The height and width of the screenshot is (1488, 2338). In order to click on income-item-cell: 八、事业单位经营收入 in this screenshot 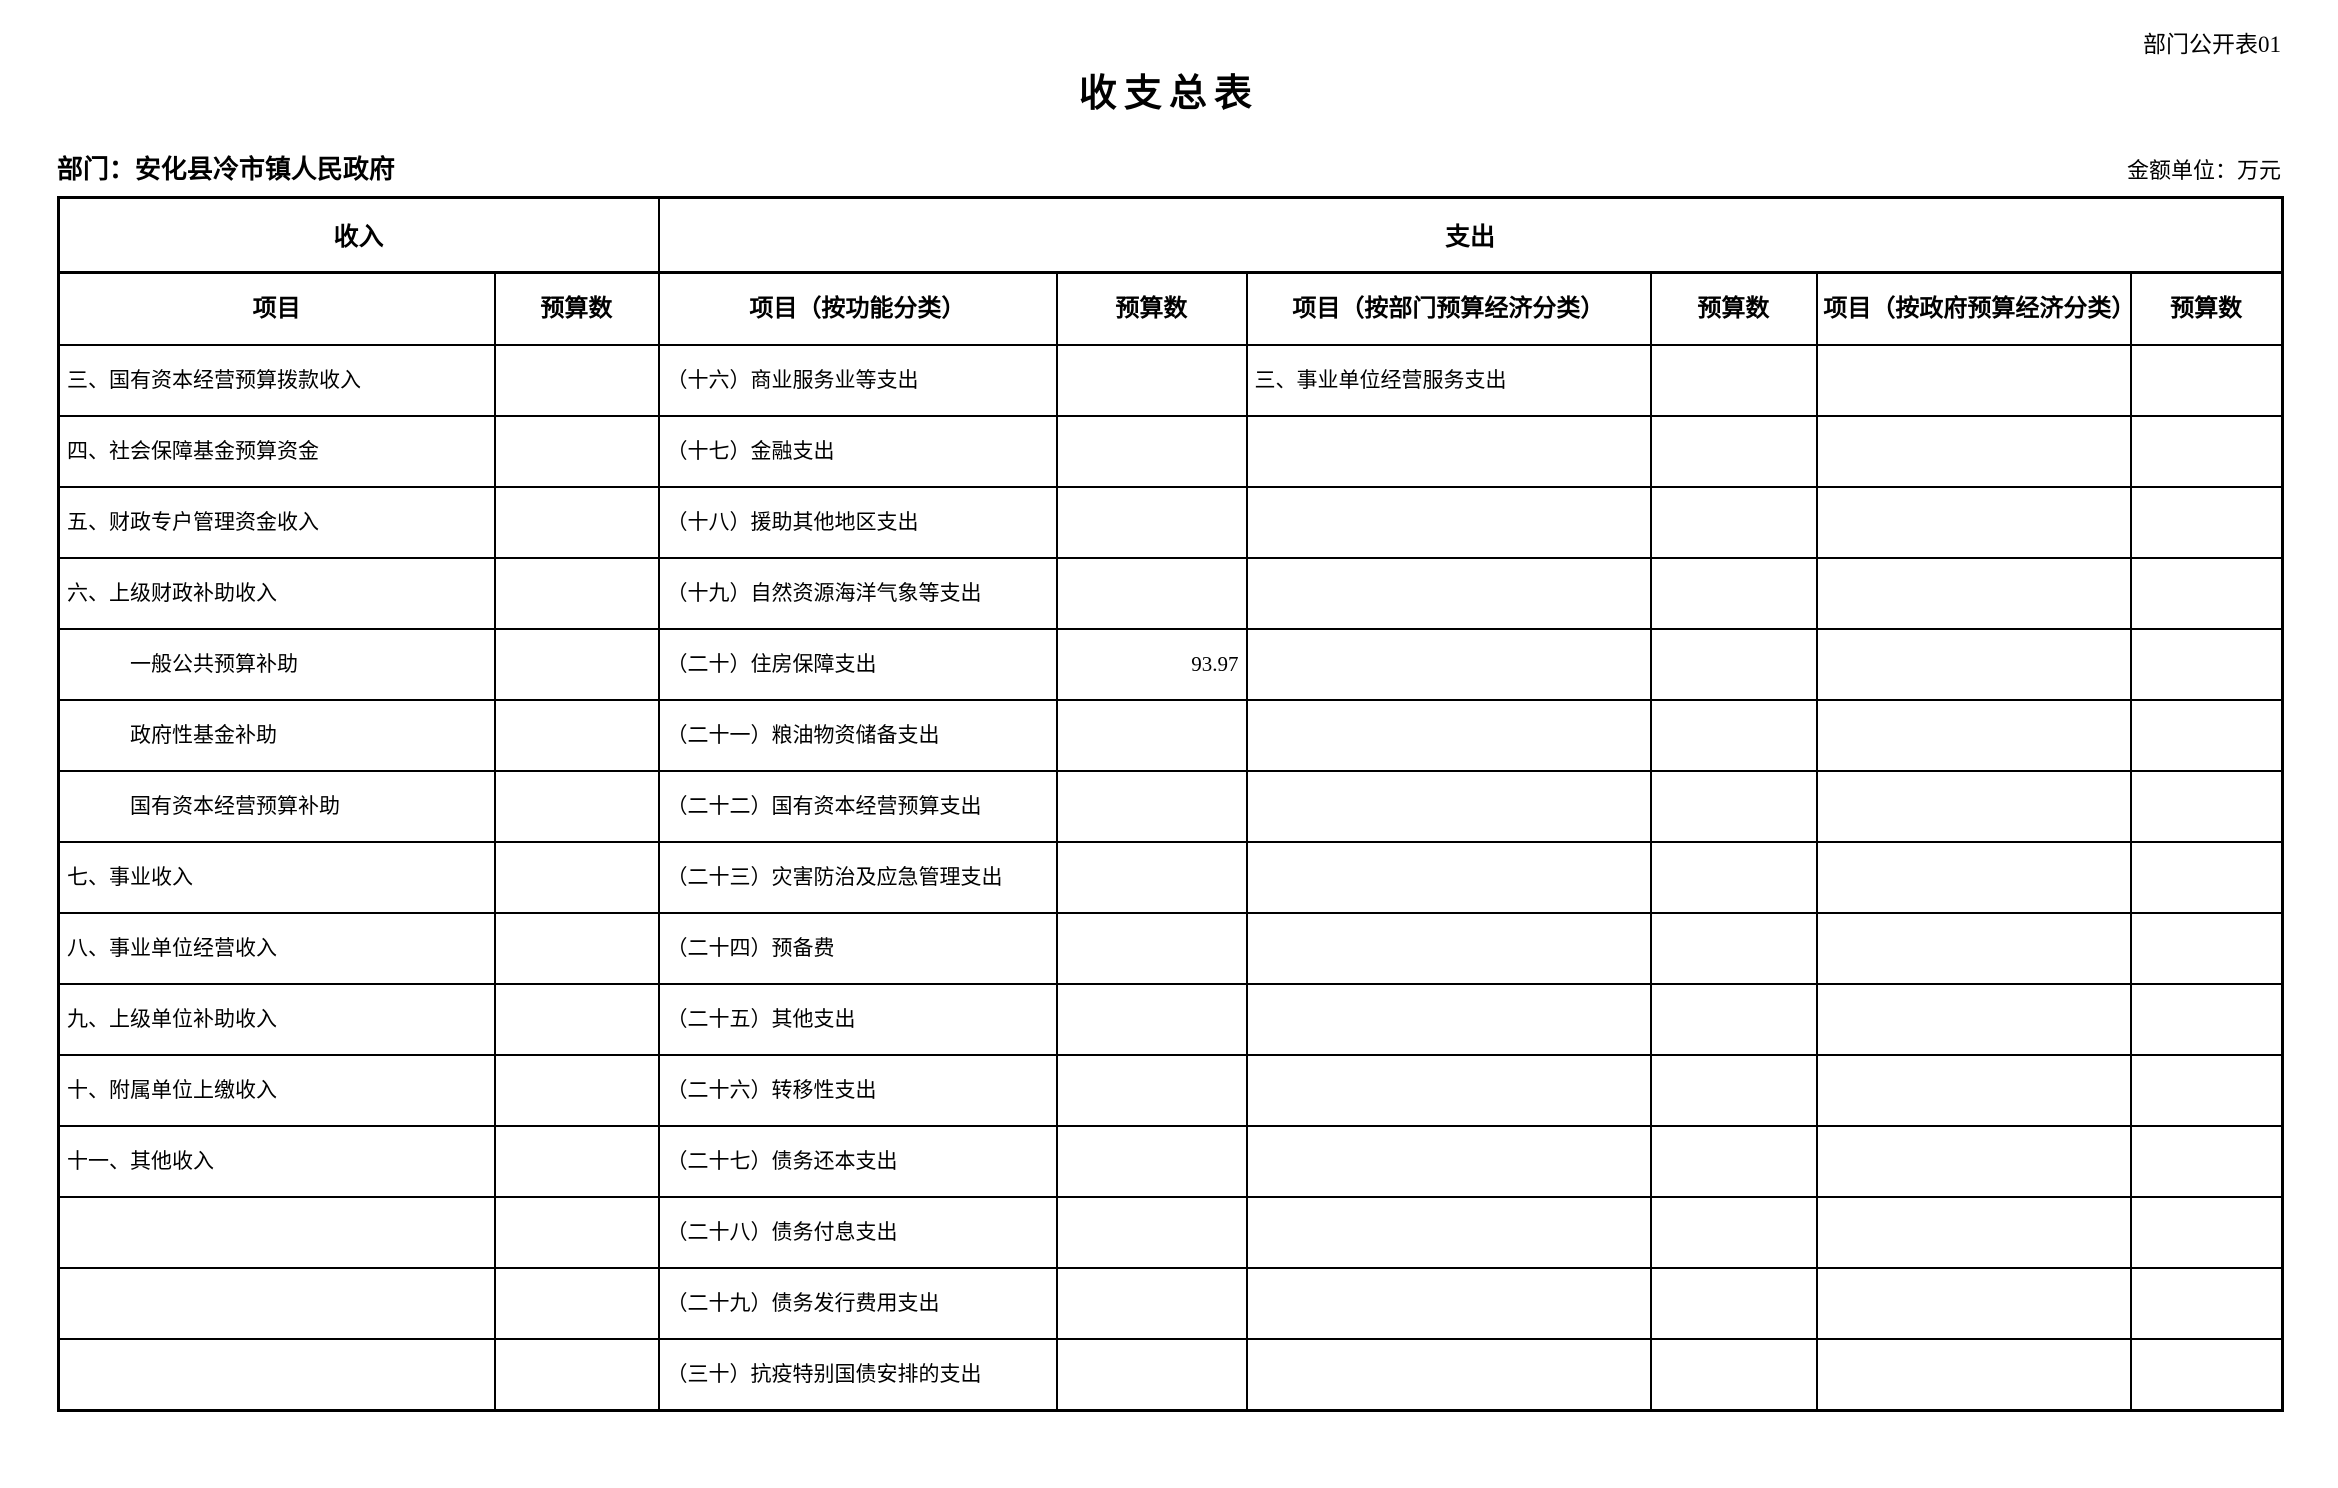, I will do `click(276, 948)`.